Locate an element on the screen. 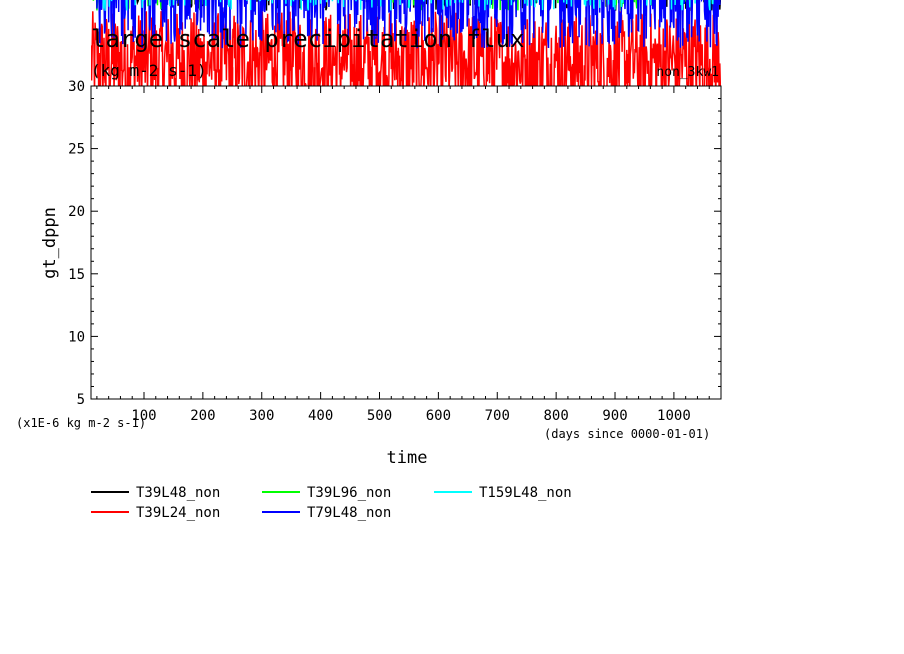  run-label: non_3kw1 is located at coordinates (687, 72).